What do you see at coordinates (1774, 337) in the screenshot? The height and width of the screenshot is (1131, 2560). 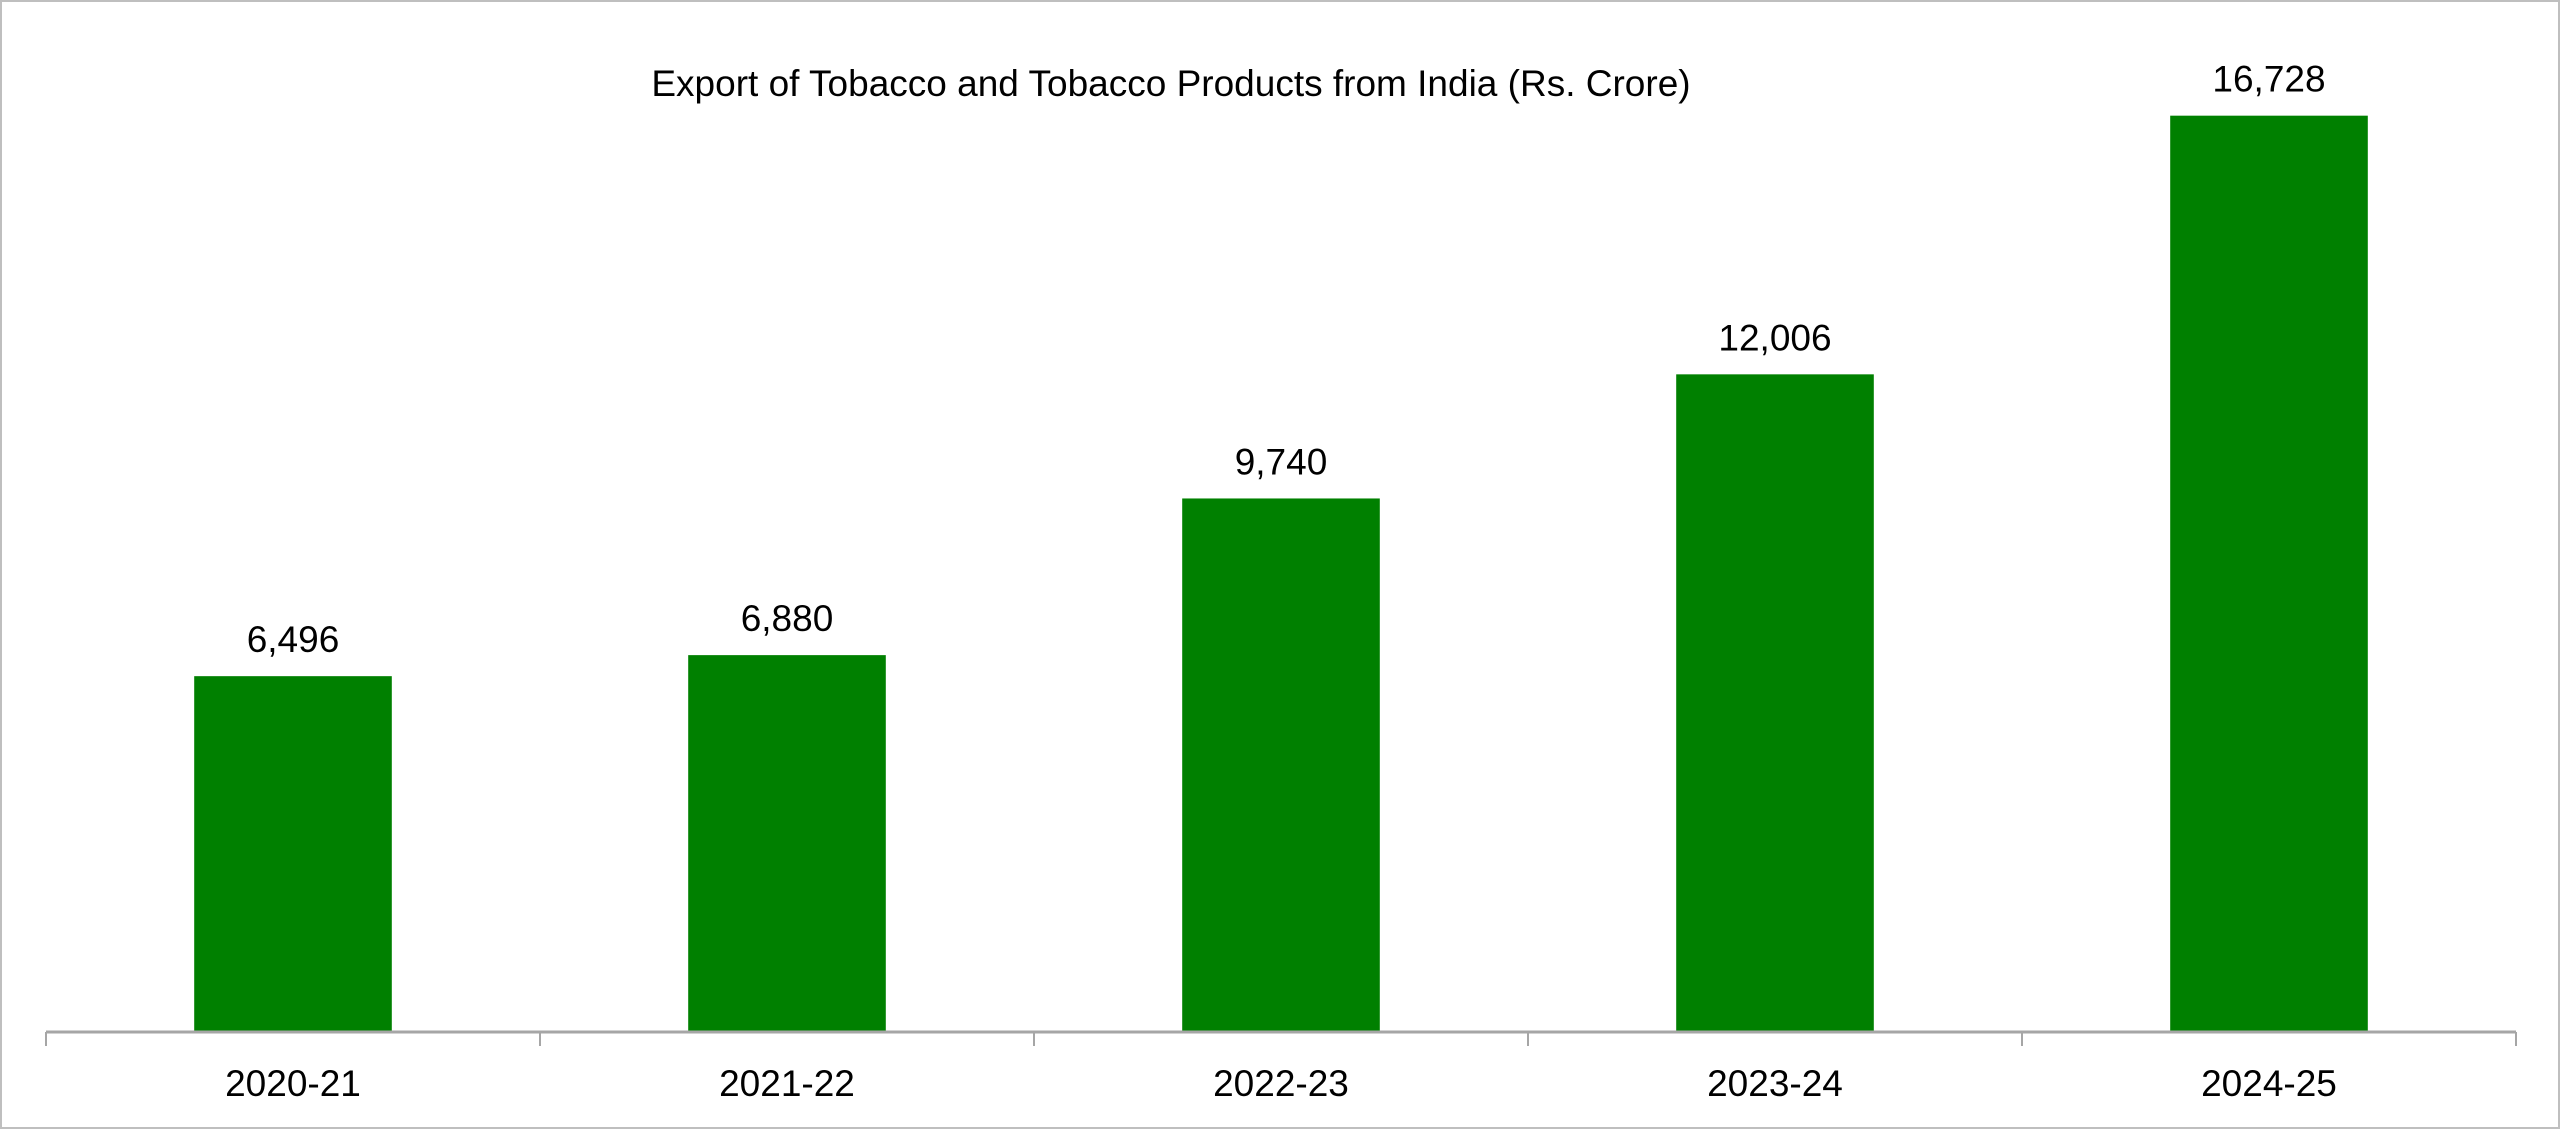 I see `data-label: 12,006` at bounding box center [1774, 337].